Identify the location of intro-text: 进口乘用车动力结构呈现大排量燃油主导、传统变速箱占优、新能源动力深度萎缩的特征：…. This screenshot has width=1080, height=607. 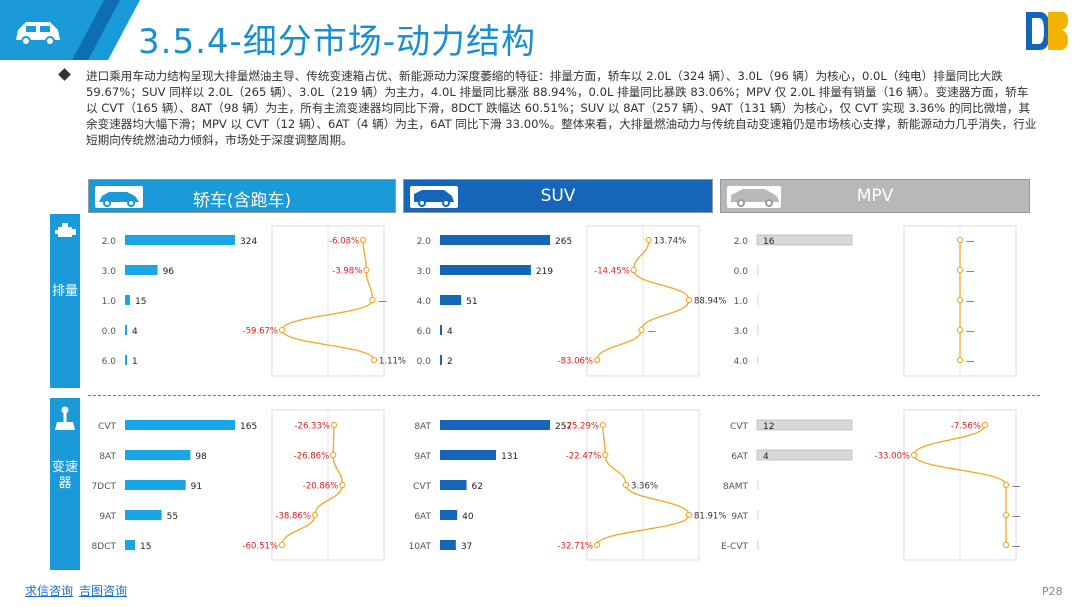
(561, 108).